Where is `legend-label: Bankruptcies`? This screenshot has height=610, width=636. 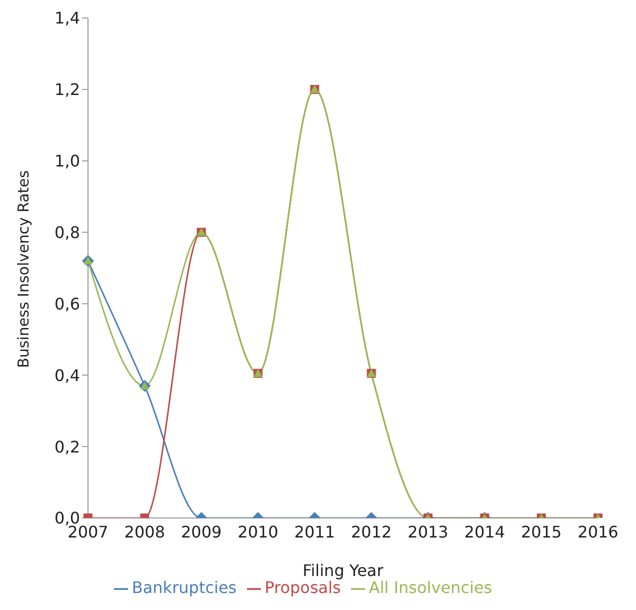
legend-label: Bankruptcies is located at coordinates (184, 587).